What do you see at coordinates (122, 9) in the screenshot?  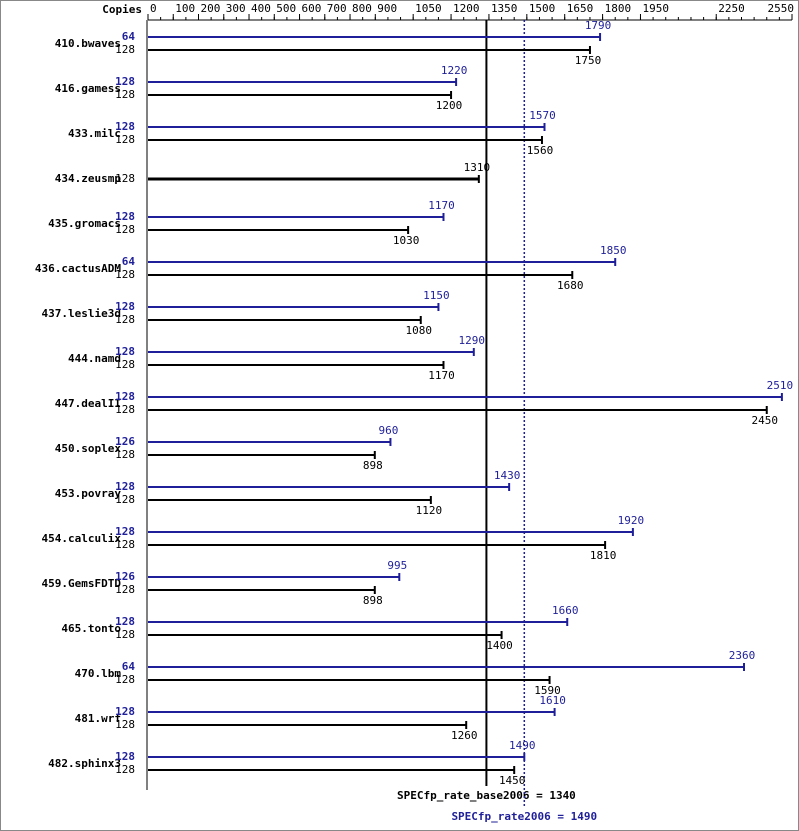 I see `copies-header: Copies` at bounding box center [122, 9].